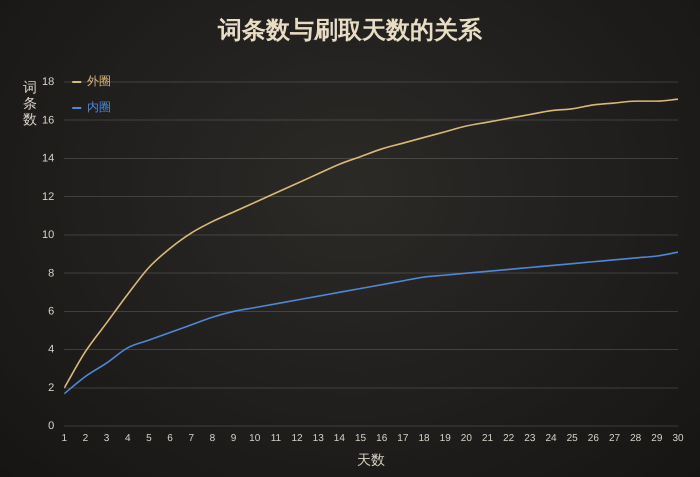  Describe the element at coordinates (340, 438) in the screenshot. I see `x-tick-label: 14` at that location.